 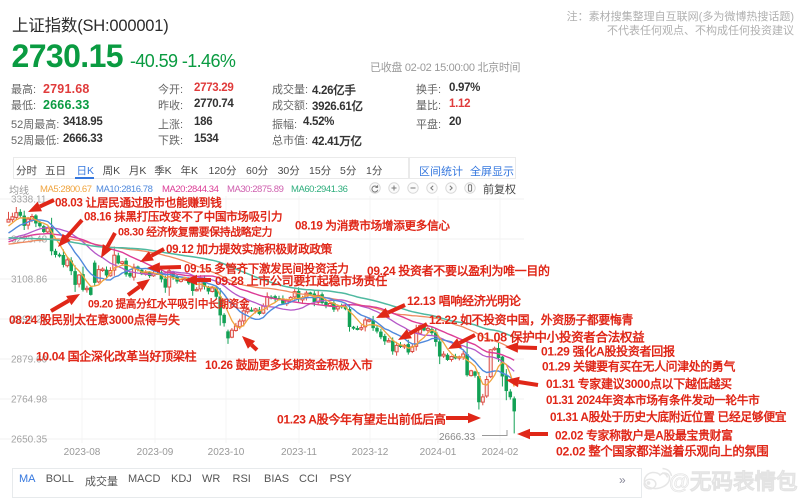 I want to click on svg-text: 10.04 国企深化改革当好顶梁柱, so click(x=116, y=355).